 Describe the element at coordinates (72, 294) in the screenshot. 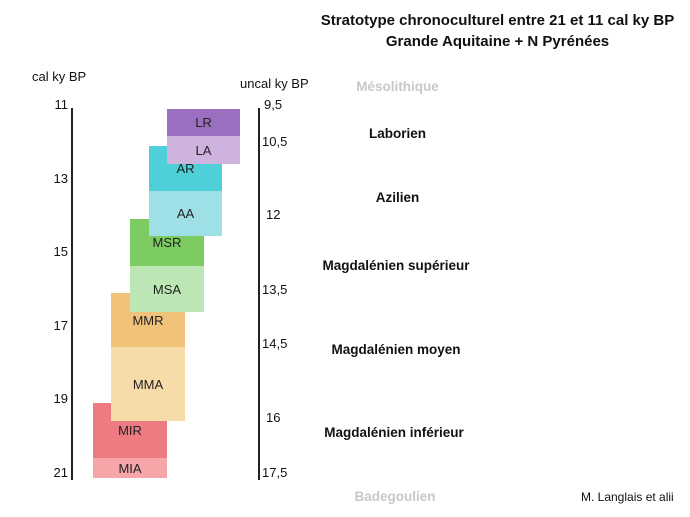

I see `left-axis-line` at that location.